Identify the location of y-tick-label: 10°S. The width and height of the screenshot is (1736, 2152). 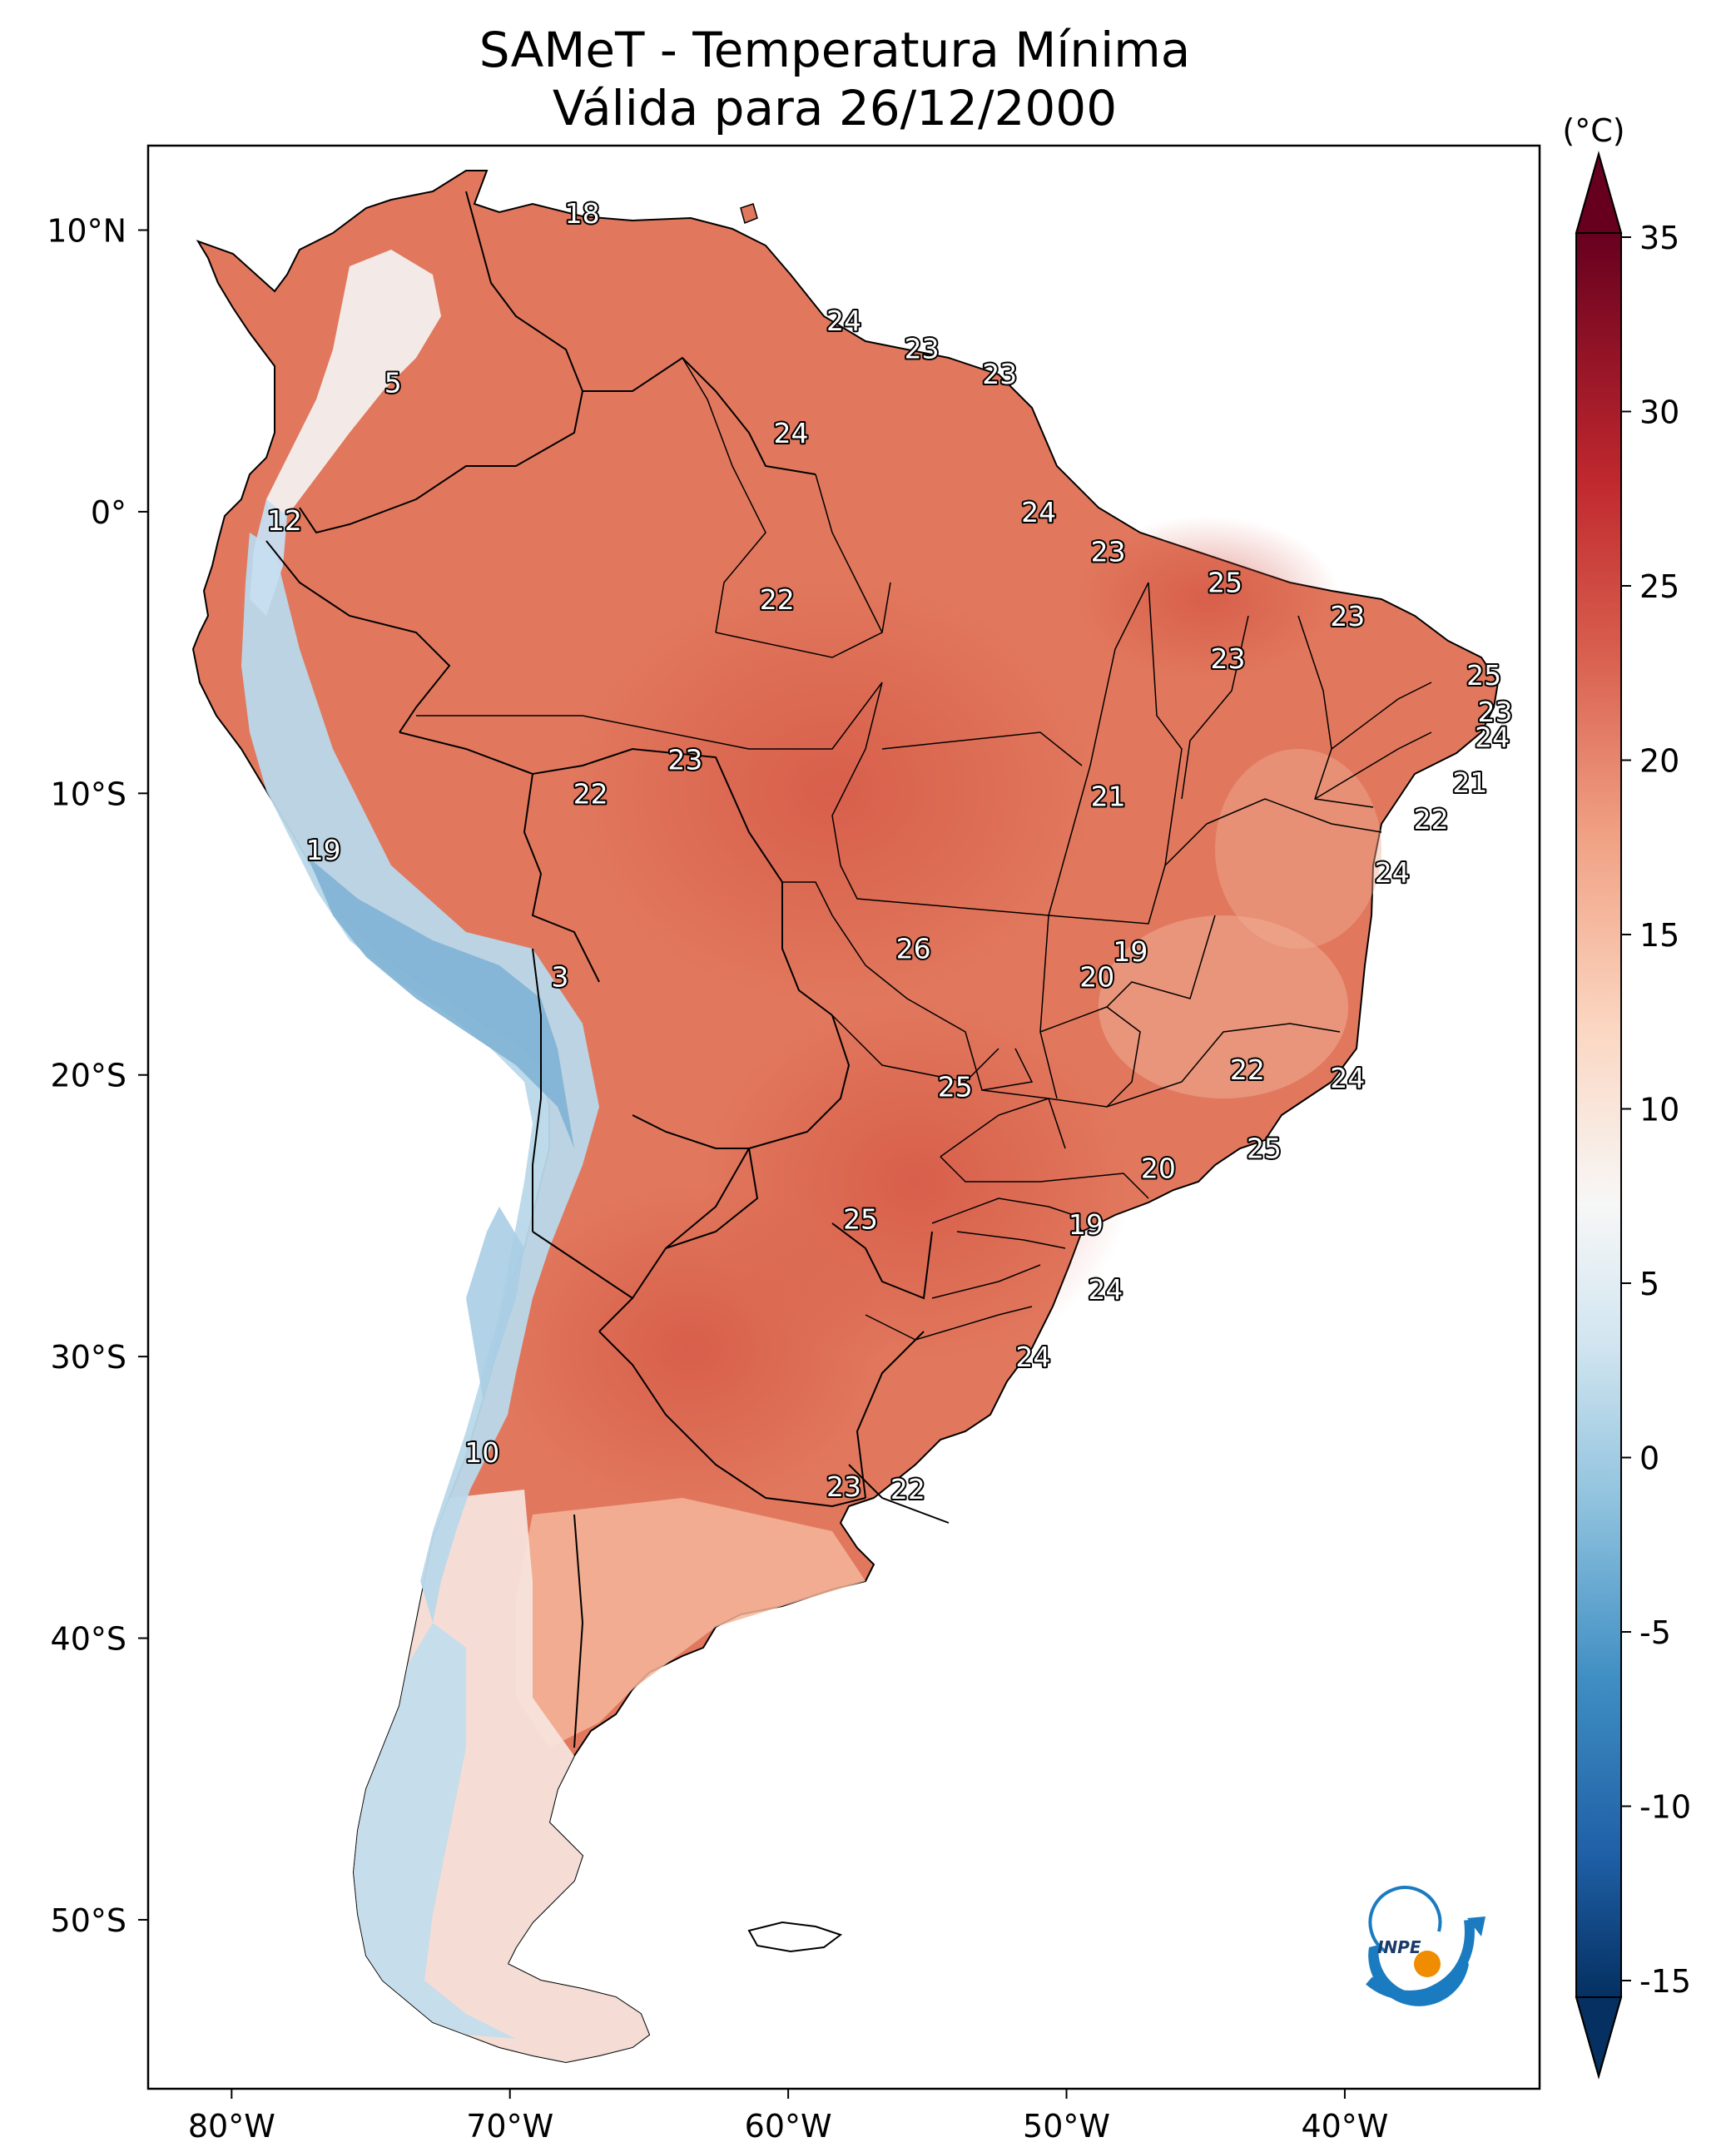
(88, 794).